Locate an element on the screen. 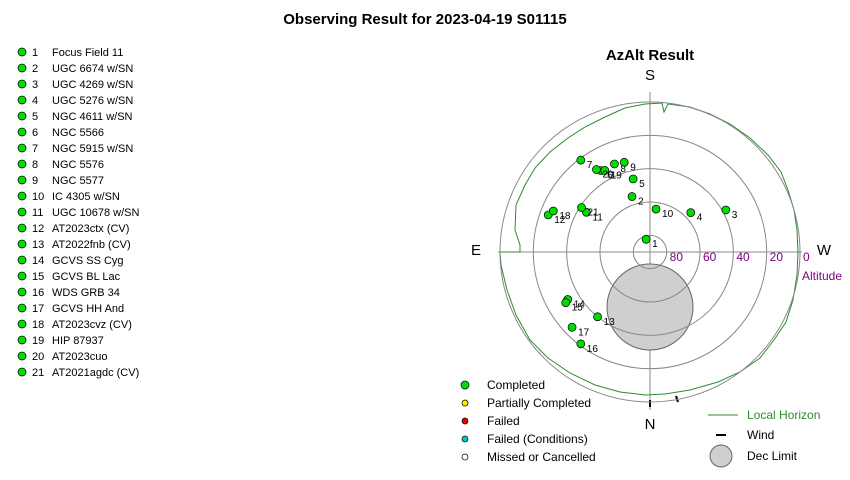 This screenshot has width=850, height=480. wind-mark is located at coordinates (677, 399).